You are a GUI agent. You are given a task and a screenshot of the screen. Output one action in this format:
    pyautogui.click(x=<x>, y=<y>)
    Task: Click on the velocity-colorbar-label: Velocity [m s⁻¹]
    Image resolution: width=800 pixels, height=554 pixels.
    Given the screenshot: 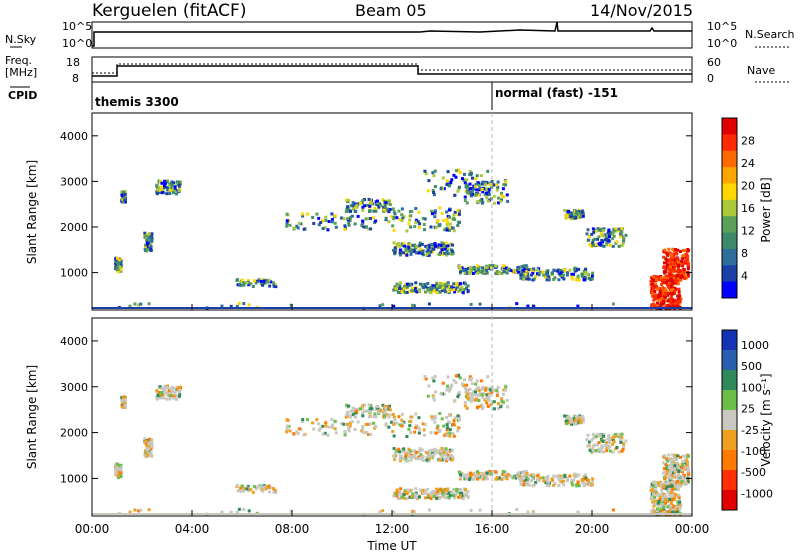 What is the action you would take?
    pyautogui.click(x=766, y=419)
    